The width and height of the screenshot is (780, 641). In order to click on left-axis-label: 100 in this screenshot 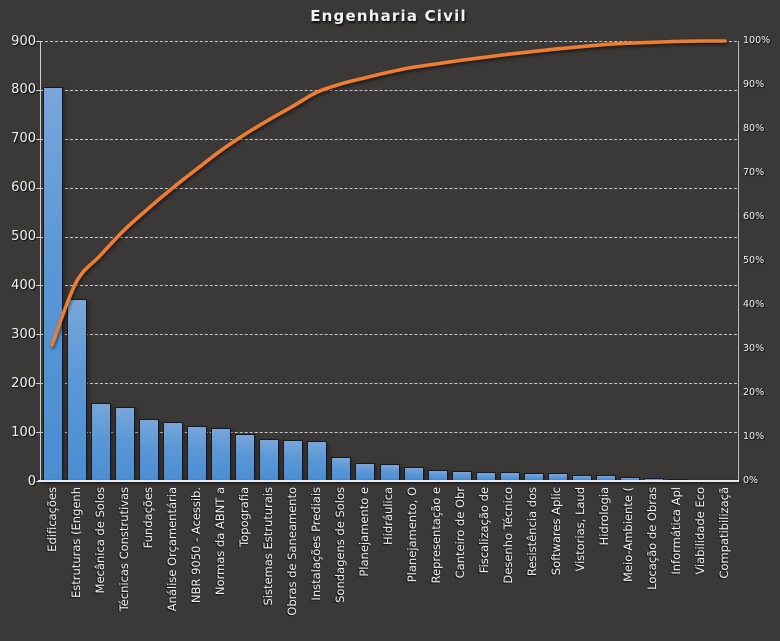, I will do `click(23, 432)`.